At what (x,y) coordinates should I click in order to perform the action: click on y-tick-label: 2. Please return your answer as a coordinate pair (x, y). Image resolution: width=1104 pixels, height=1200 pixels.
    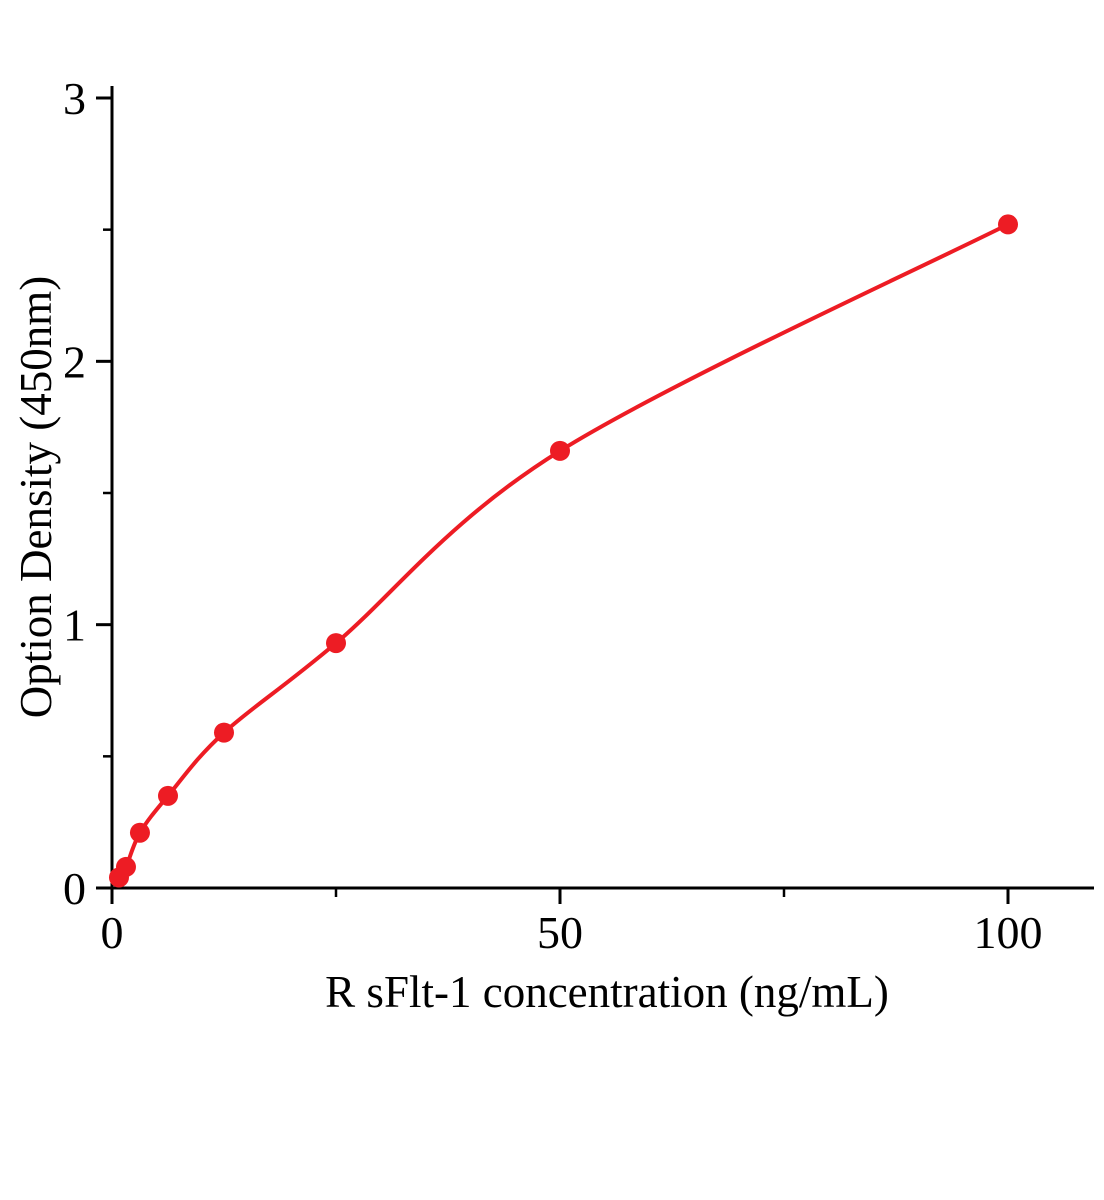
    Looking at the image, I should click on (74, 361).